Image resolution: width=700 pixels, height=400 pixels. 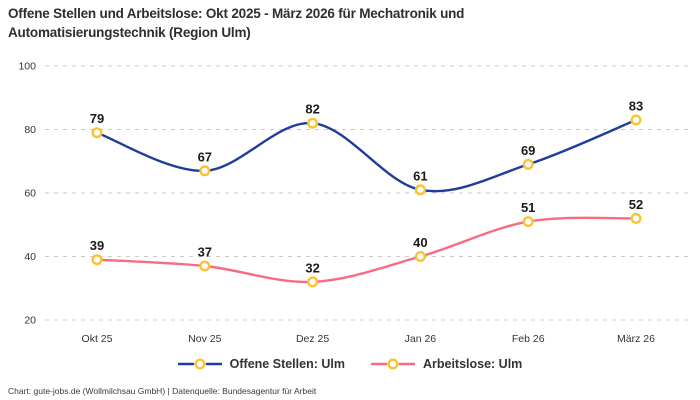 I want to click on legend-item-offene-stellen: Offene Stellen: Ulm, so click(x=261, y=364).